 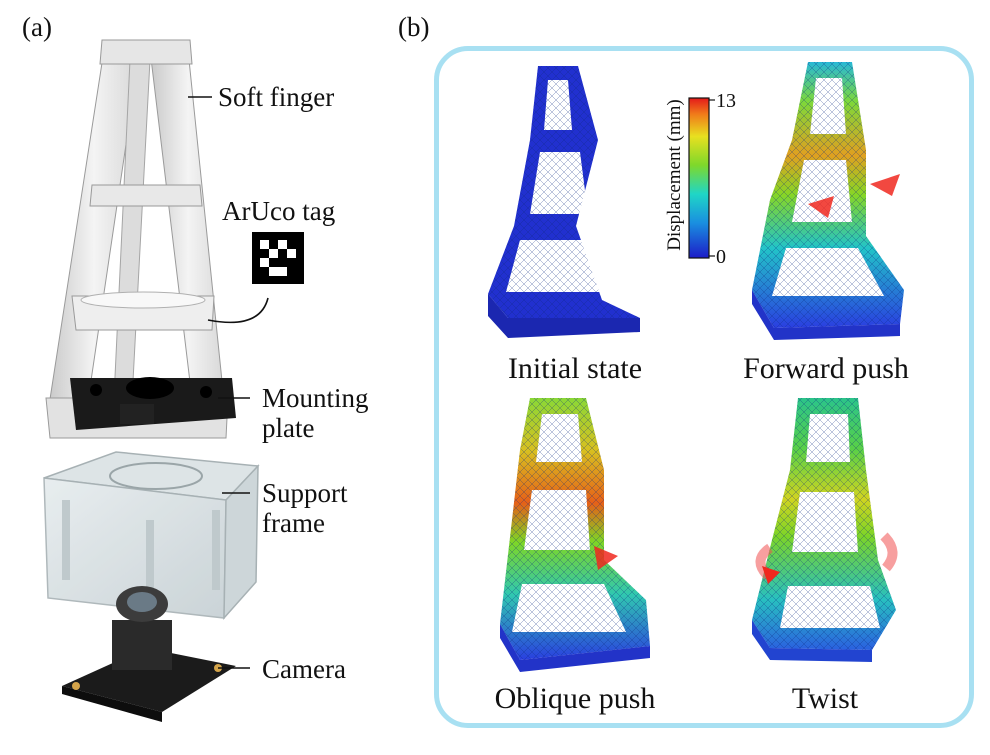 I want to click on label-mounting-plate: Mounting plate, so click(x=315, y=413).